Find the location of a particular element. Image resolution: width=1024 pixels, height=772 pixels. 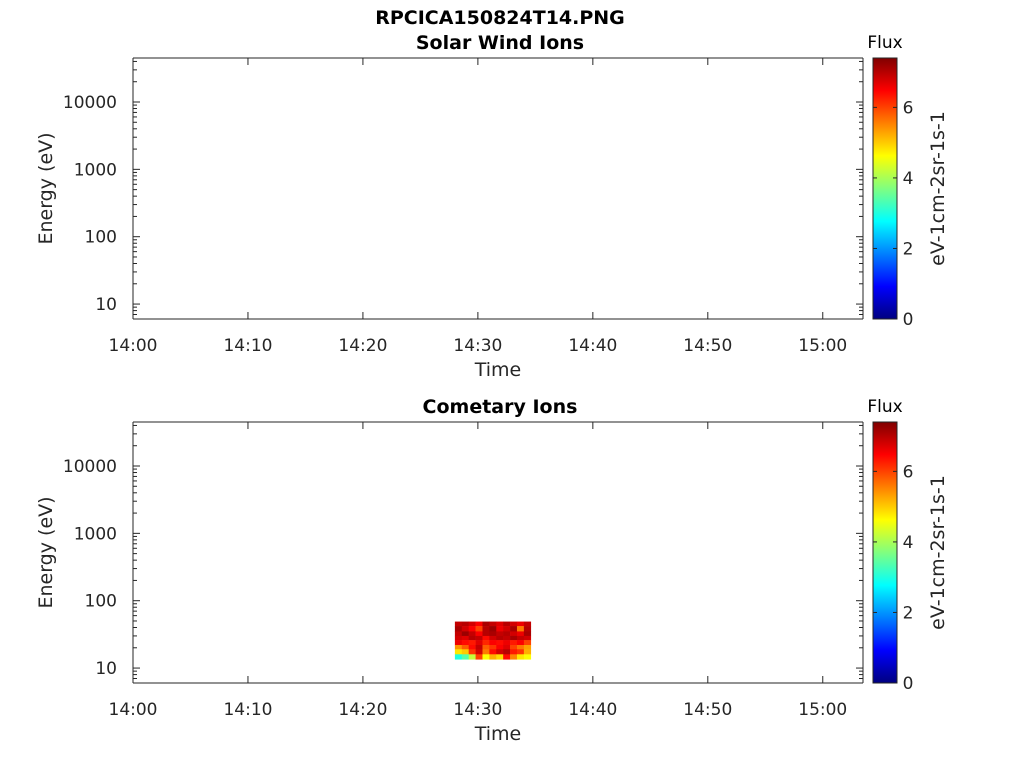

panel-title: Solar Wind Ions is located at coordinates (500, 43).